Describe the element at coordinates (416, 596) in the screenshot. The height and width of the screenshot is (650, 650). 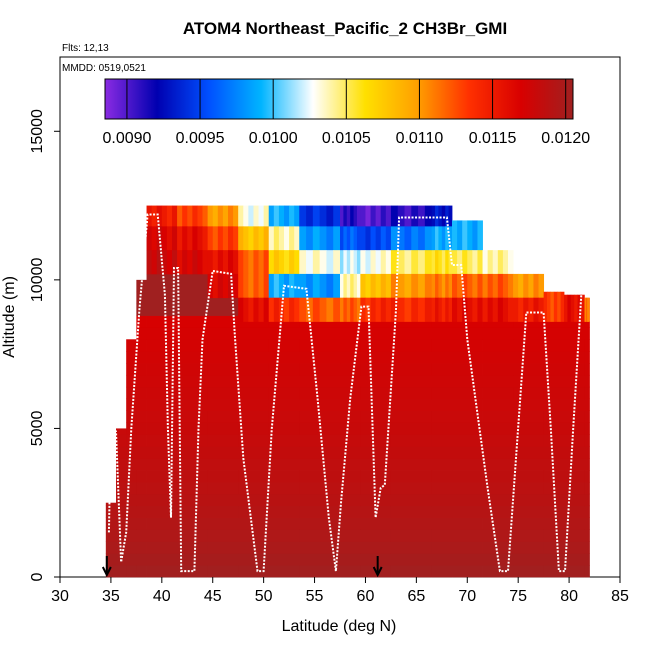
I see `x-tick-label: 65` at that location.